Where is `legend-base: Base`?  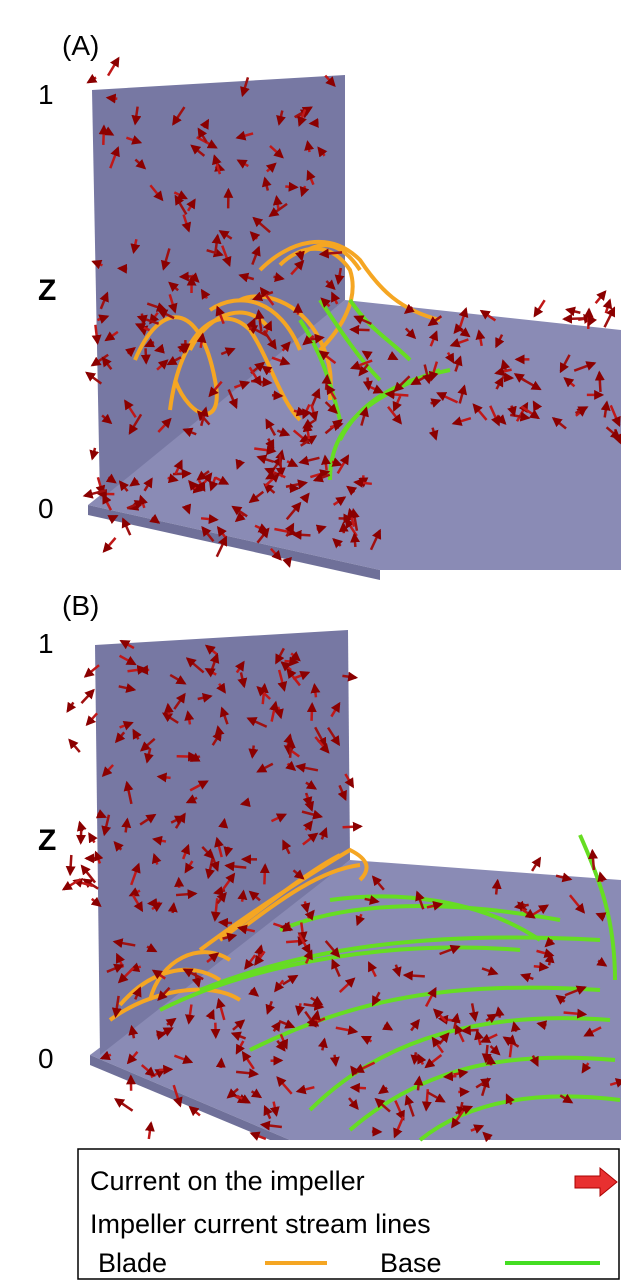
legend-base: Base is located at coordinates (411, 1263).